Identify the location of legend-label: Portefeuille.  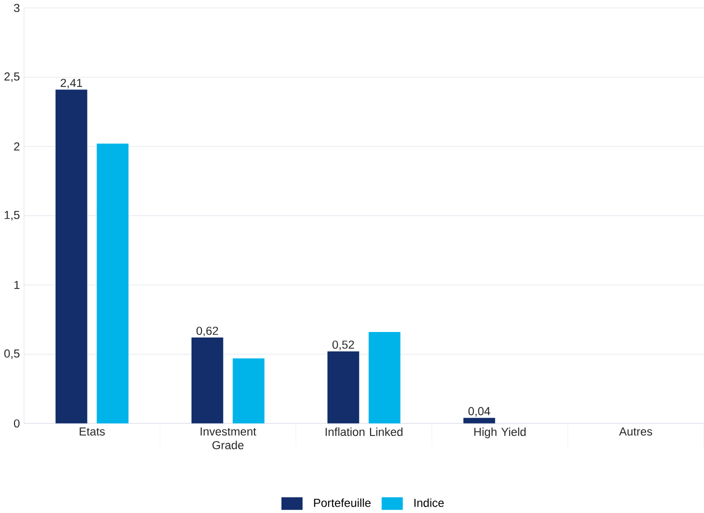
(342, 503).